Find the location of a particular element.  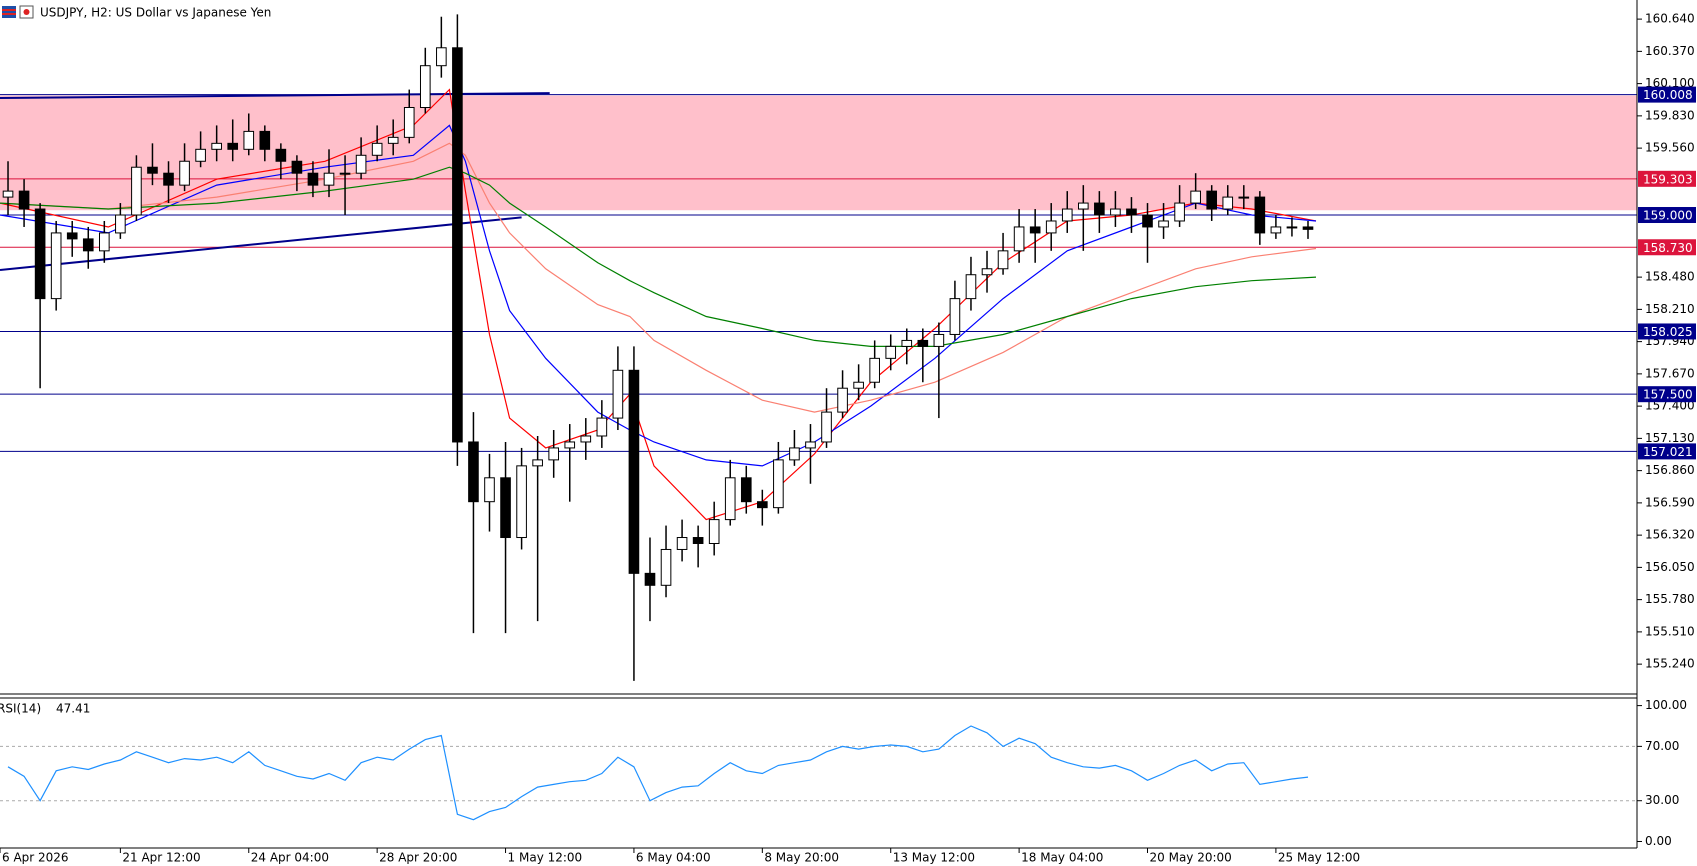

y-tick-label: 156.320 is located at coordinates (1670, 535).